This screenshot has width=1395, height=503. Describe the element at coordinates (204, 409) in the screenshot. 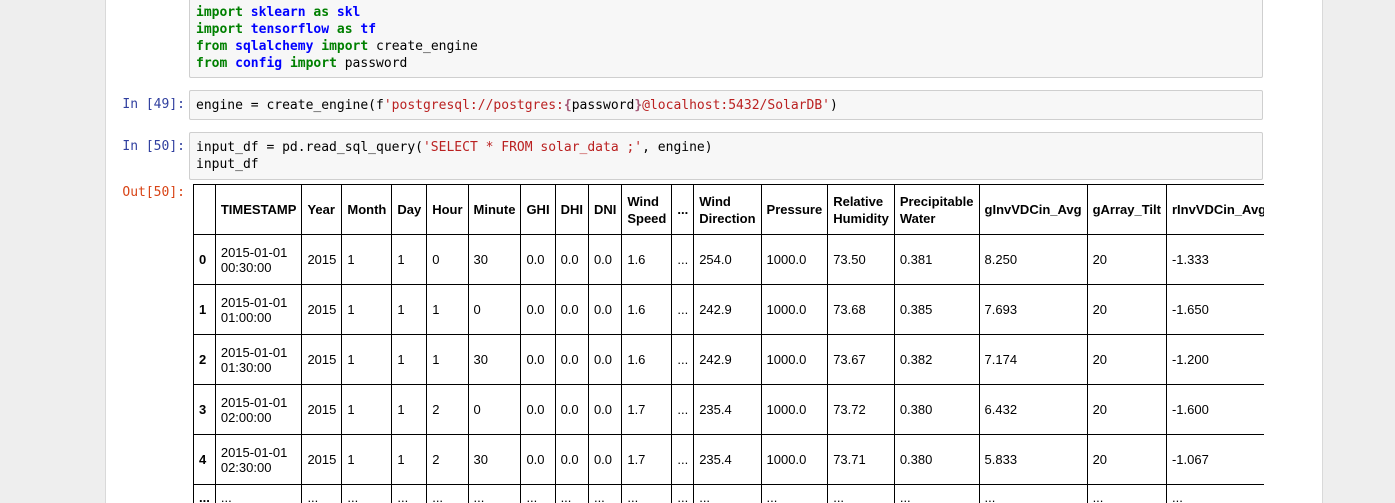

I see `row-index: 3` at that location.